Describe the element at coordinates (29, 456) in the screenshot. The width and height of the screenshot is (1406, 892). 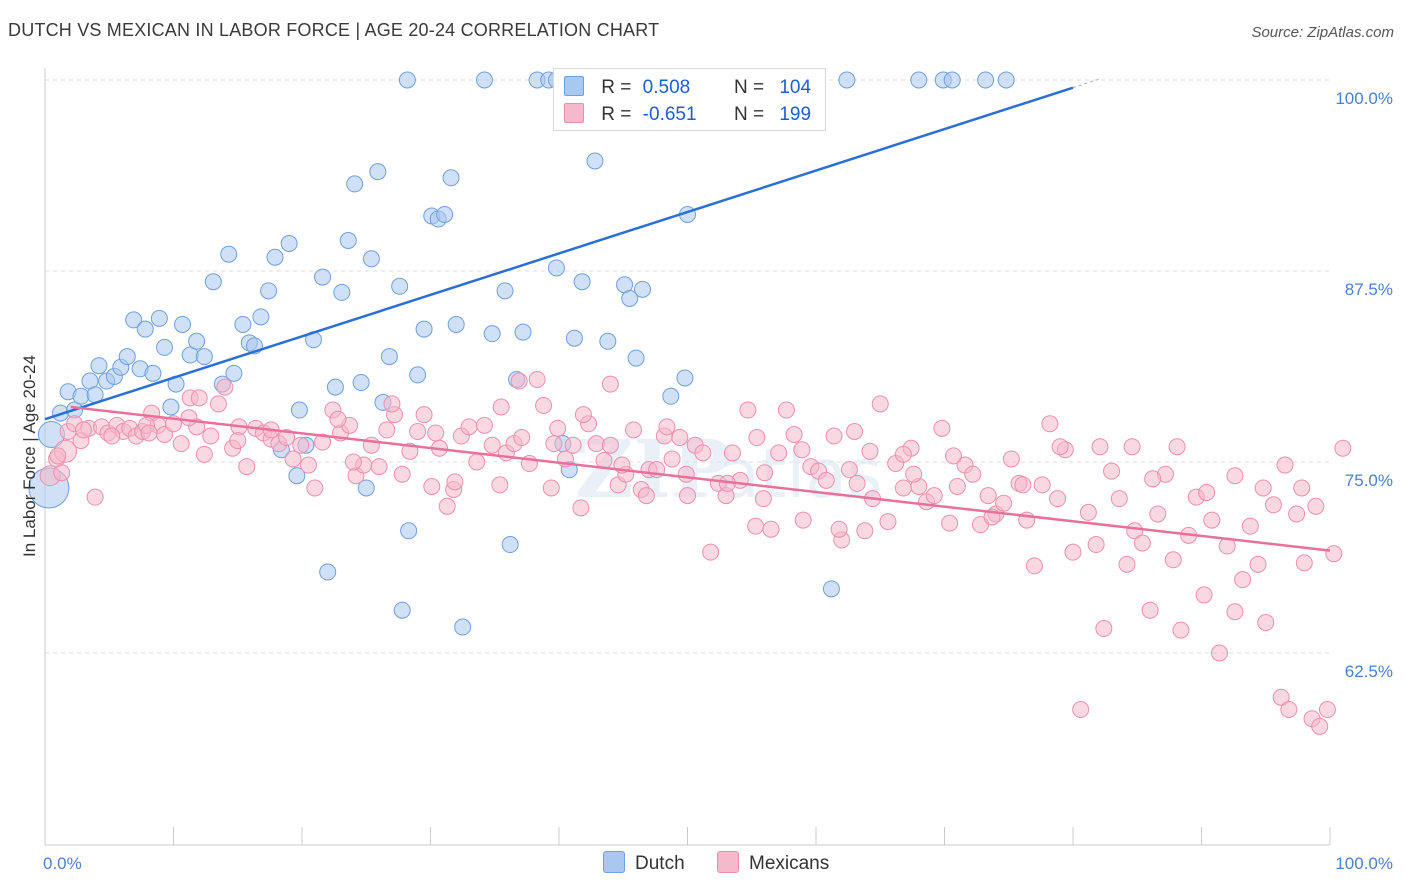
I see `y-axis-label: In Labor Force | Age 20-24` at that location.